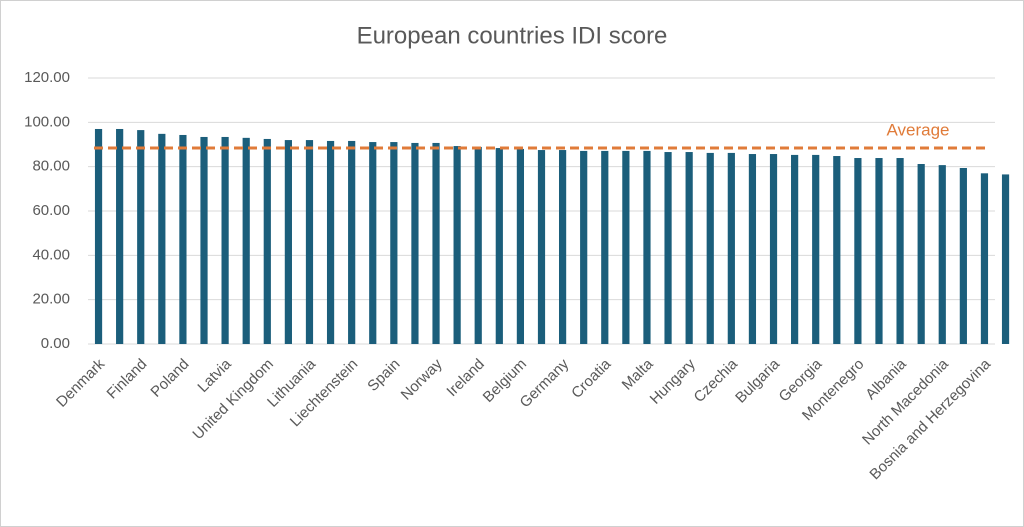  I want to click on y-tick-label: 40.00, so click(51, 254).